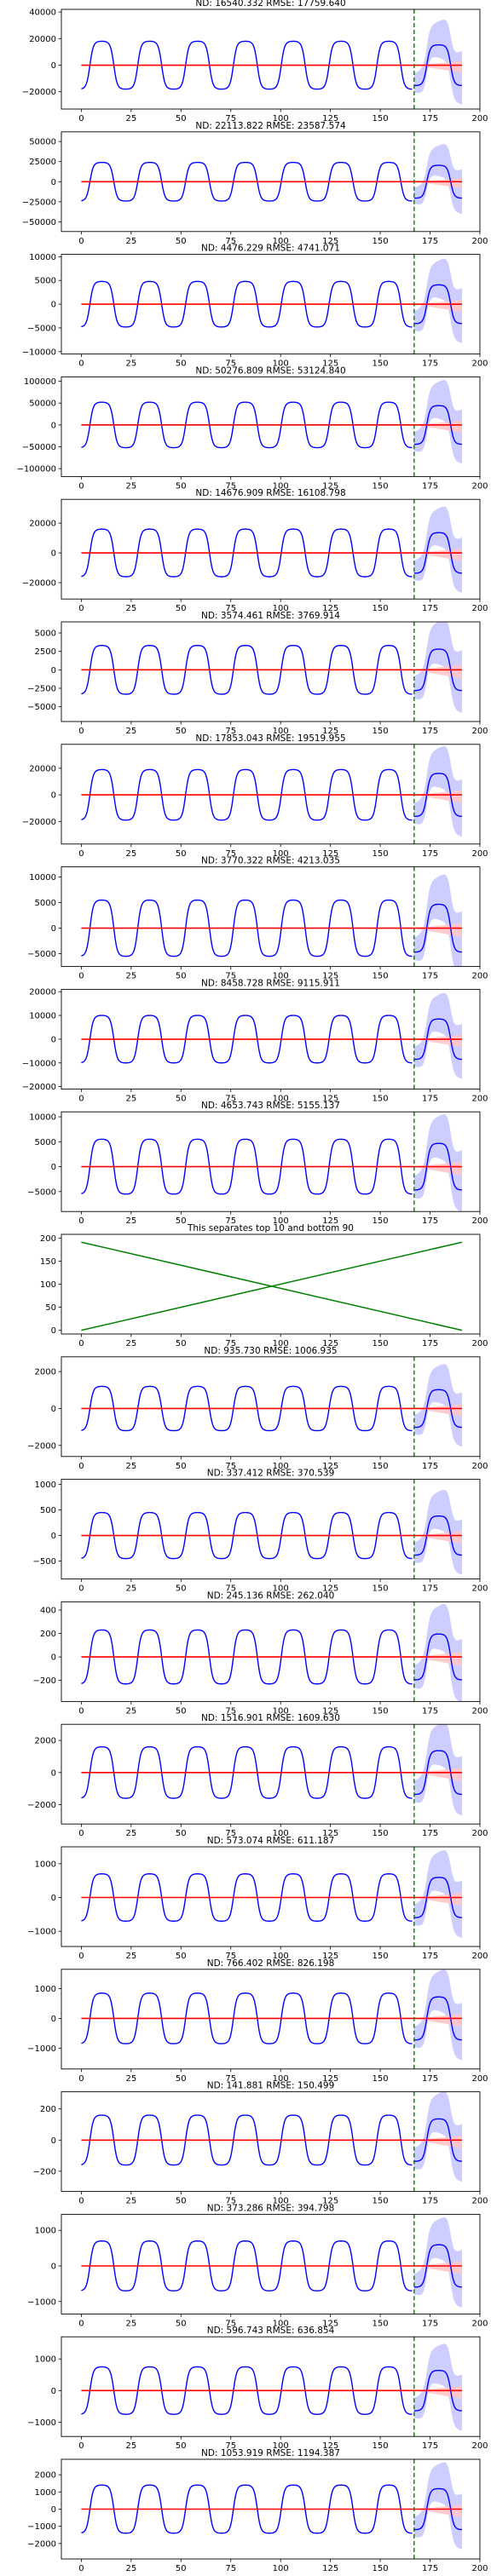  What do you see at coordinates (270, 1351) in the screenshot?
I see `subplot-title: ND: 935.730 RMSE: 1006.935` at bounding box center [270, 1351].